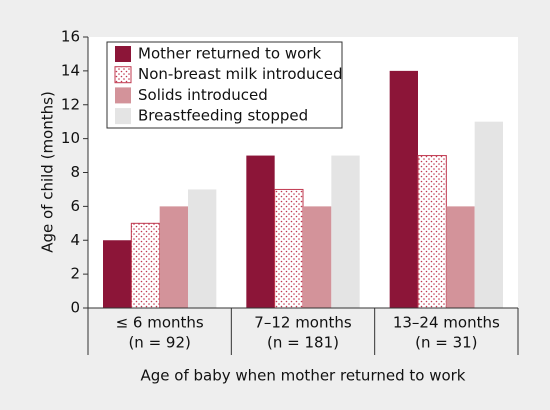  Describe the element at coordinates (240, 74) in the screenshot. I see `legend-label: Non-breast milk introduced` at that location.